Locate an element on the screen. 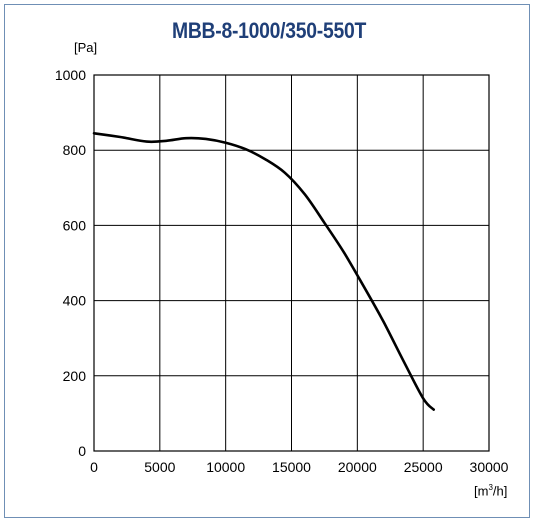  x-tick-label-4: 20000 is located at coordinates (357, 467).